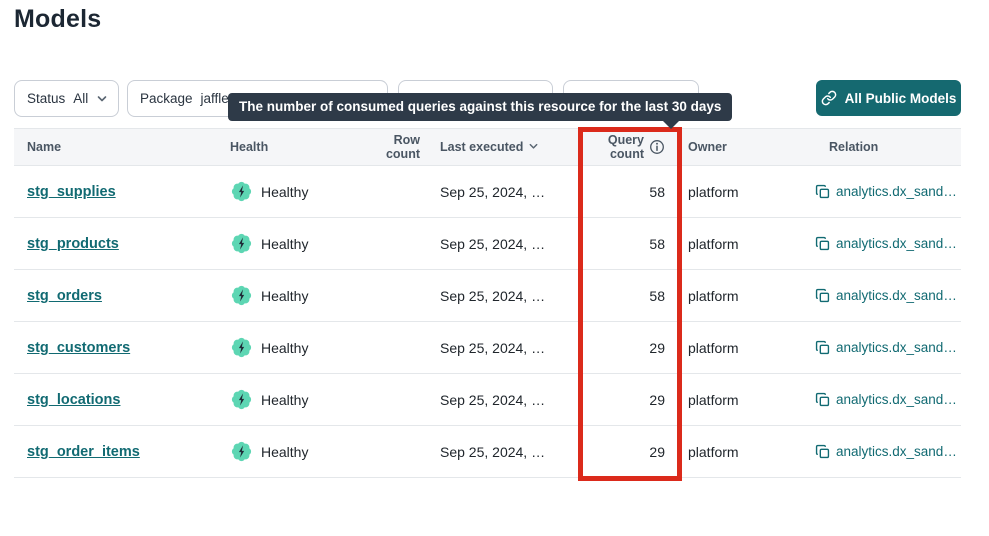  What do you see at coordinates (102, 99) in the screenshot?
I see `chevron-down-icon` at bounding box center [102, 99].